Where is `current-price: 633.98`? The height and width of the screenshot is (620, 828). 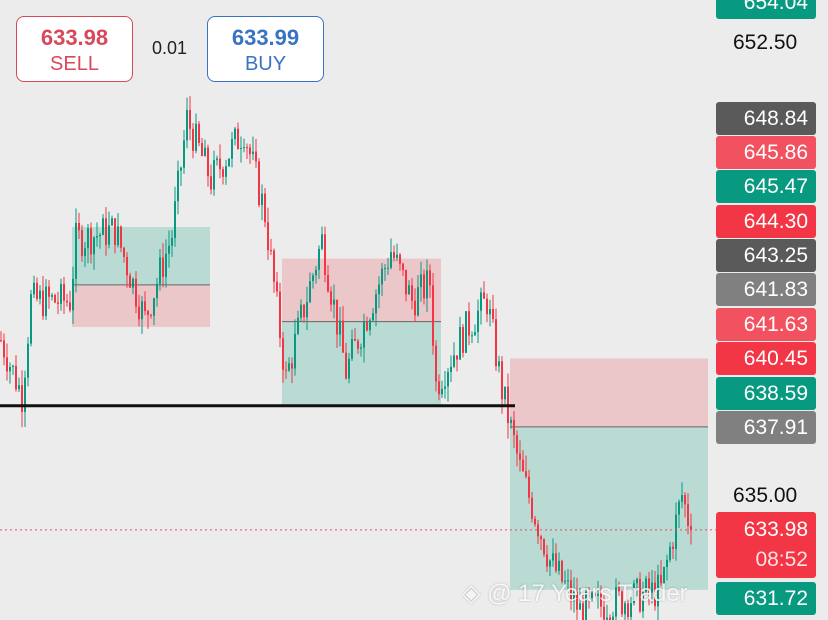
current-price: 633.98 is located at coordinates (775, 529).